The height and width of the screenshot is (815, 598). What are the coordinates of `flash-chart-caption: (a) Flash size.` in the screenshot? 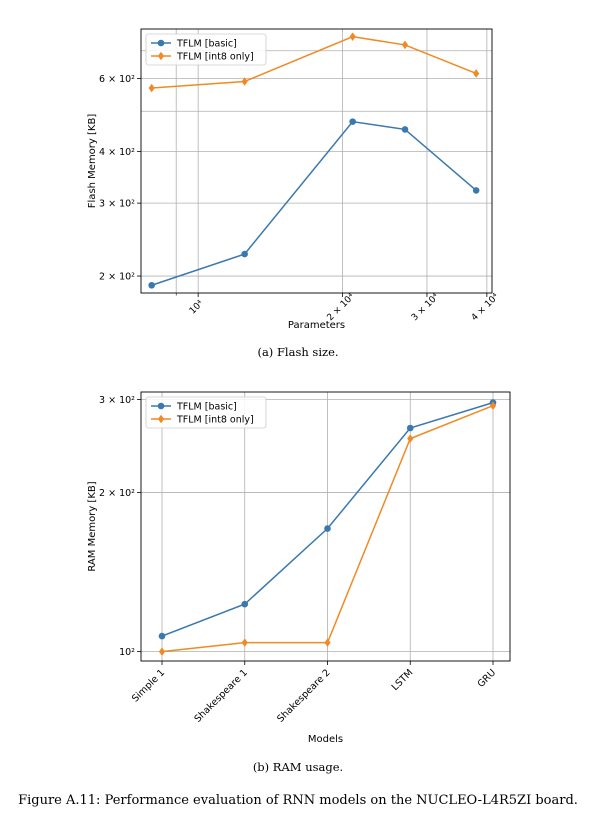 It's located at (297, 352).